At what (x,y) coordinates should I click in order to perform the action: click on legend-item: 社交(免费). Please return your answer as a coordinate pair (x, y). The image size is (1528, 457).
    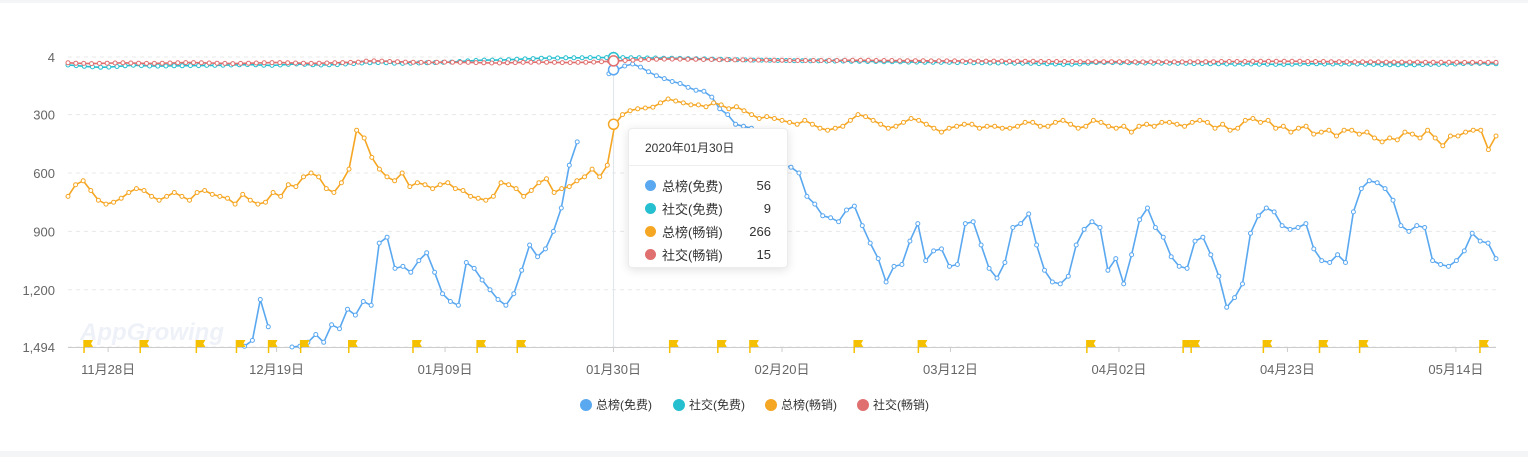
    Looking at the image, I should click on (709, 404).